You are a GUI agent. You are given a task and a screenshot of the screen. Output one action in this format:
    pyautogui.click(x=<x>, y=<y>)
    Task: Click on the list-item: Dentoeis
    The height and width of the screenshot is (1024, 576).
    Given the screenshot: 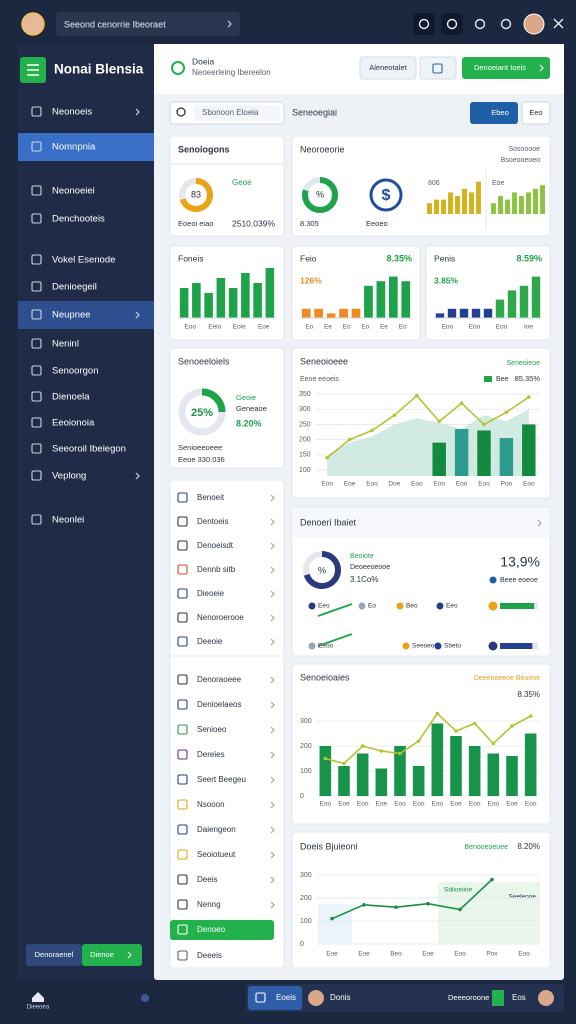 What is the action you would take?
    pyautogui.click(x=213, y=521)
    